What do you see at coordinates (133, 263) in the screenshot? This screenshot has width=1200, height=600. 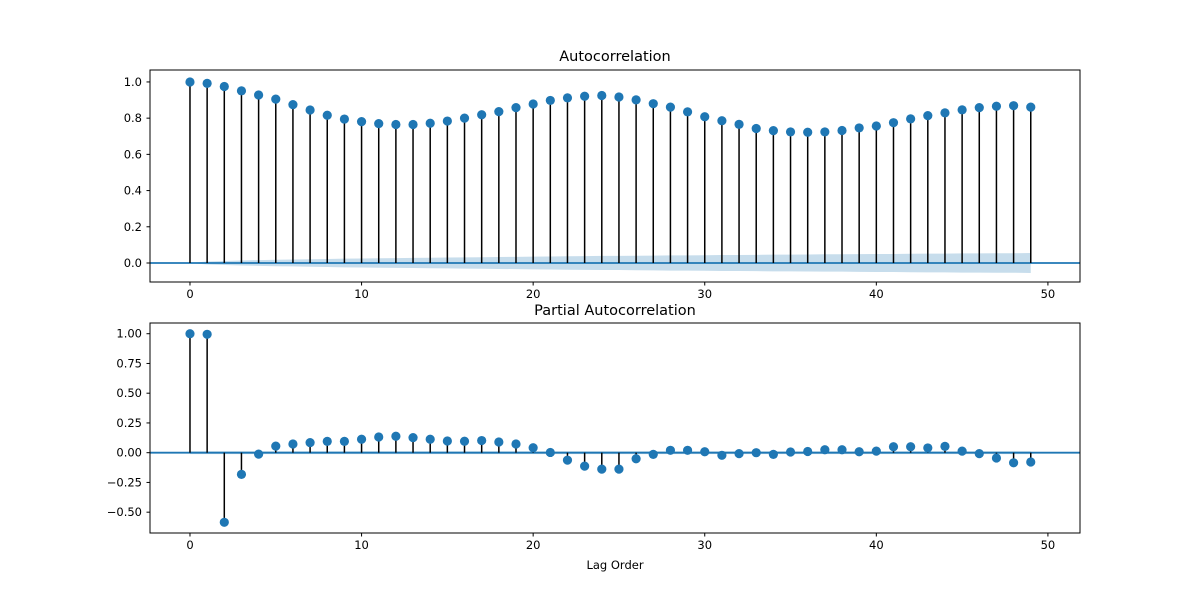 I see `y-tick-label: 0.0` at bounding box center [133, 263].